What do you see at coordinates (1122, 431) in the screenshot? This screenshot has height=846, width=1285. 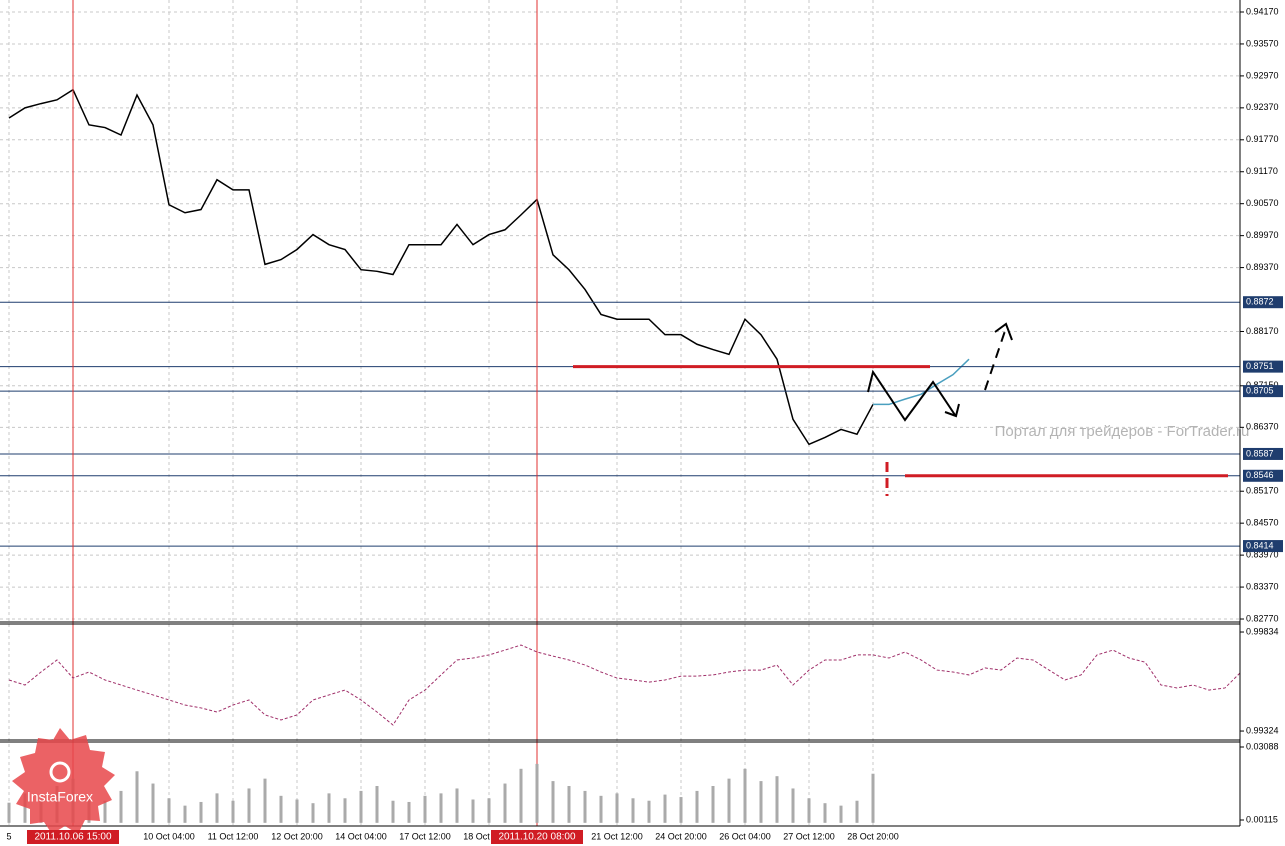 I see `watermark: Портал для трейдеров - ForTrader.ru` at bounding box center [1122, 431].